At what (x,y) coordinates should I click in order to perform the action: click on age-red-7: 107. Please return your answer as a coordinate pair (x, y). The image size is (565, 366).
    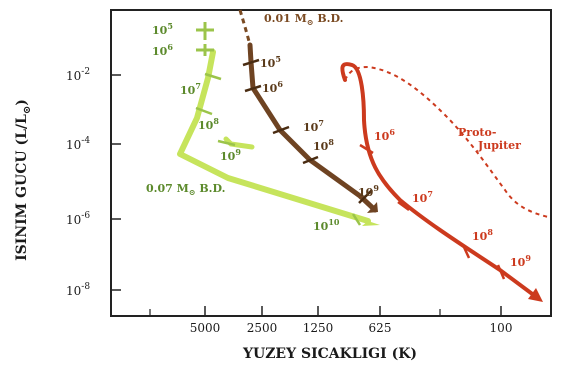
    Looking at the image, I should click on (422, 197).